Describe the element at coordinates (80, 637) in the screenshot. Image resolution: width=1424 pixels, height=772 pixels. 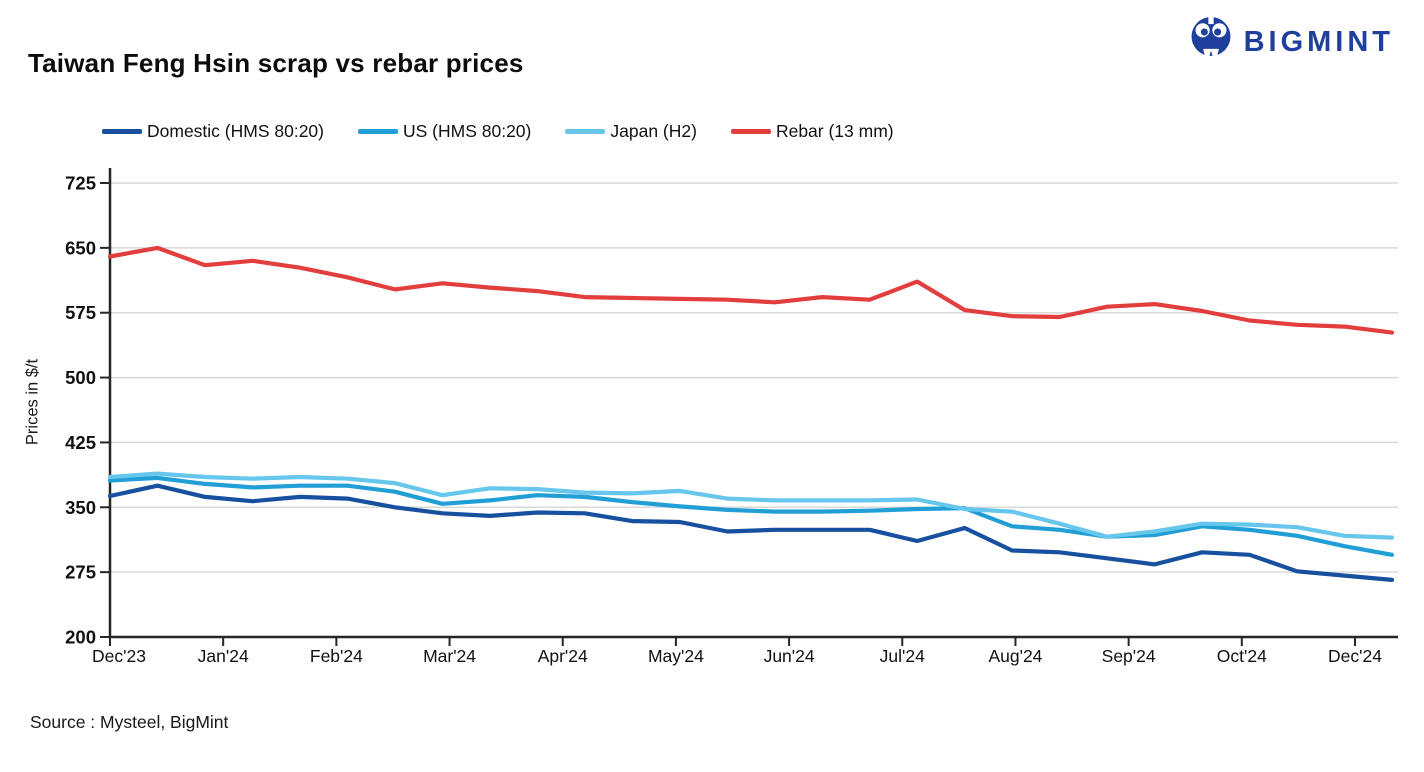
I see `y-tick-label: 200` at that location.